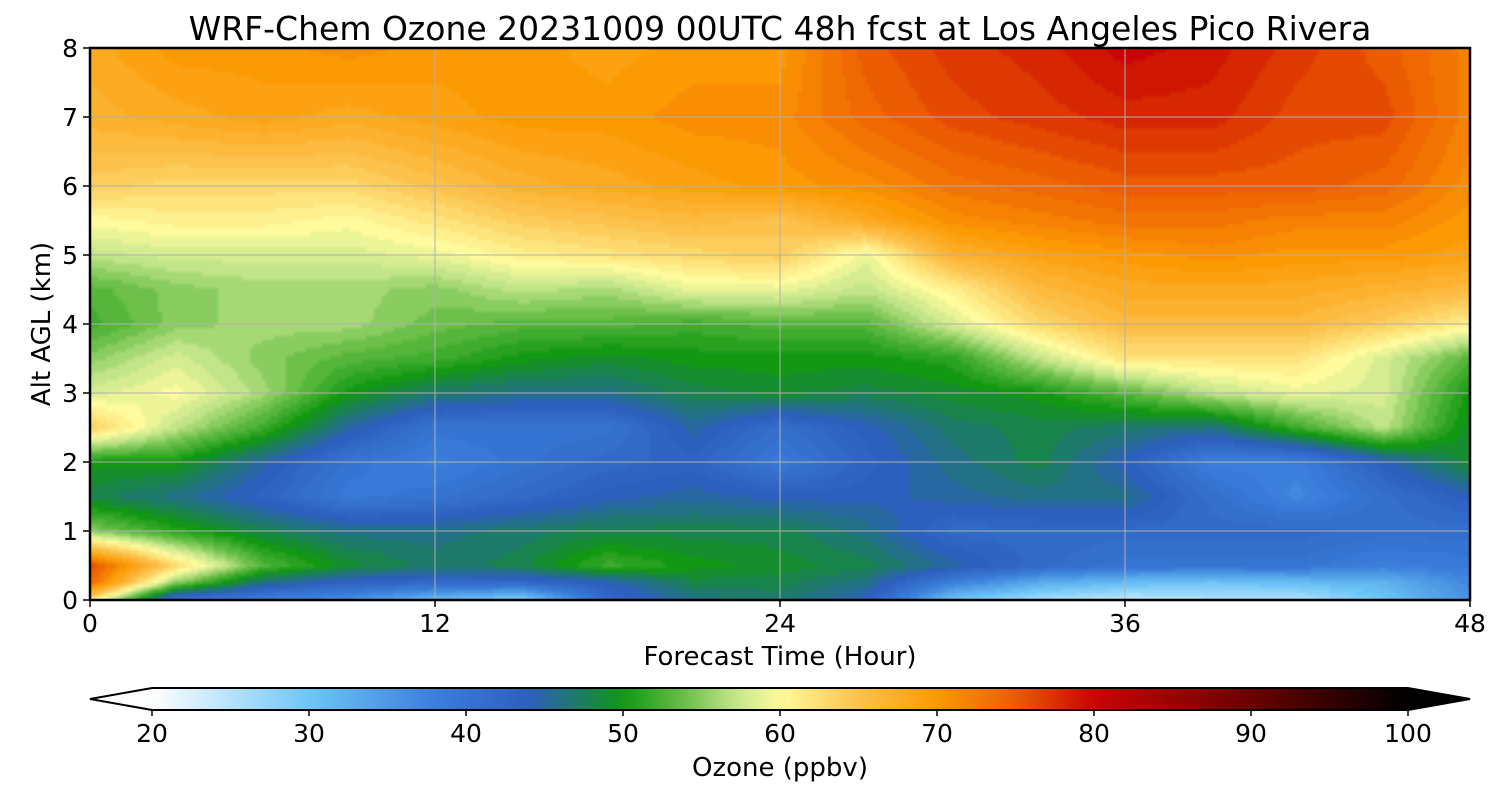  Describe the element at coordinates (121, 699) in the screenshot. I see `colorbar-min-extension` at that location.